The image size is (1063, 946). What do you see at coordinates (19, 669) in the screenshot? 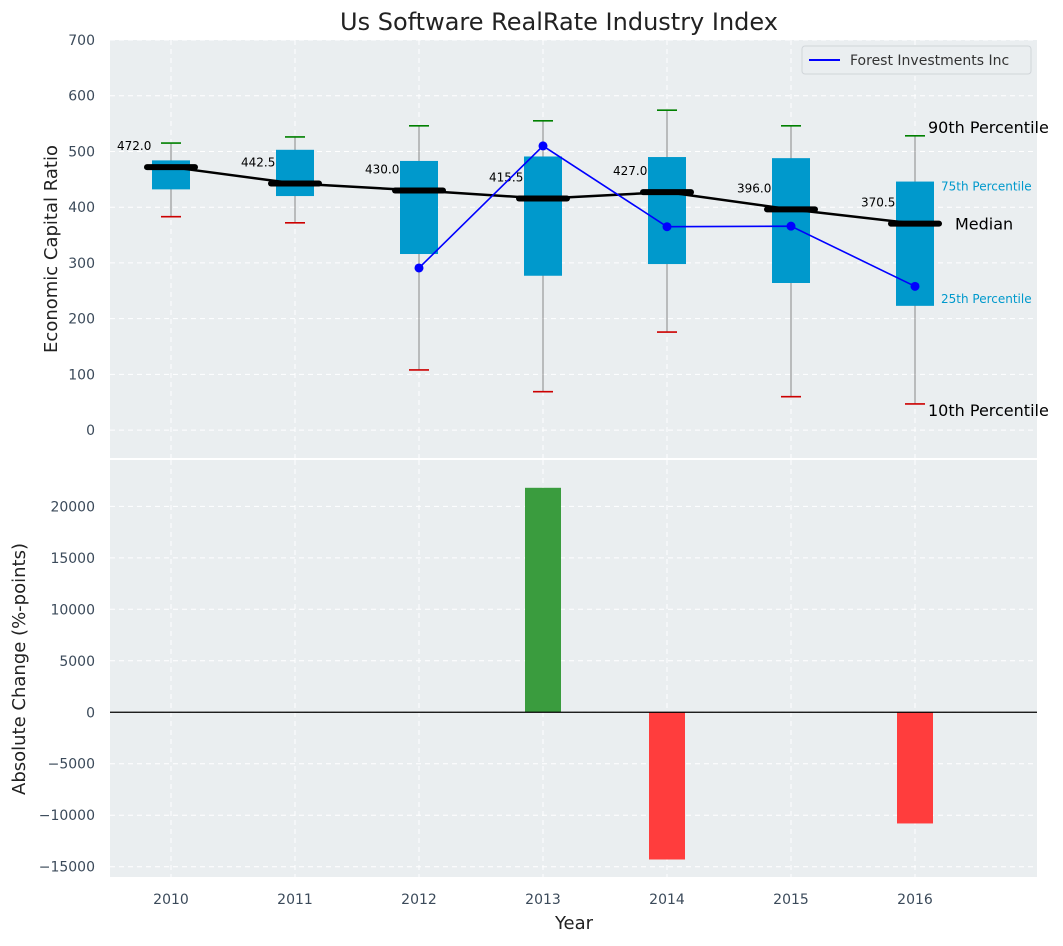
I see `bottom-y-axis-title: Absolute Change (%-points)` at bounding box center [19, 669].